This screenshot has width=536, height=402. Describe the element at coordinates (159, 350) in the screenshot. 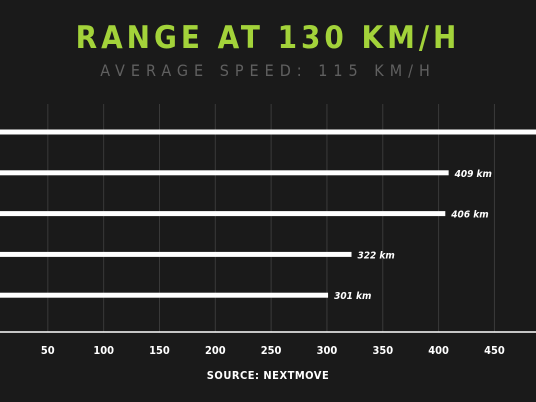

I see `x-tick-label-150: 150` at that location.